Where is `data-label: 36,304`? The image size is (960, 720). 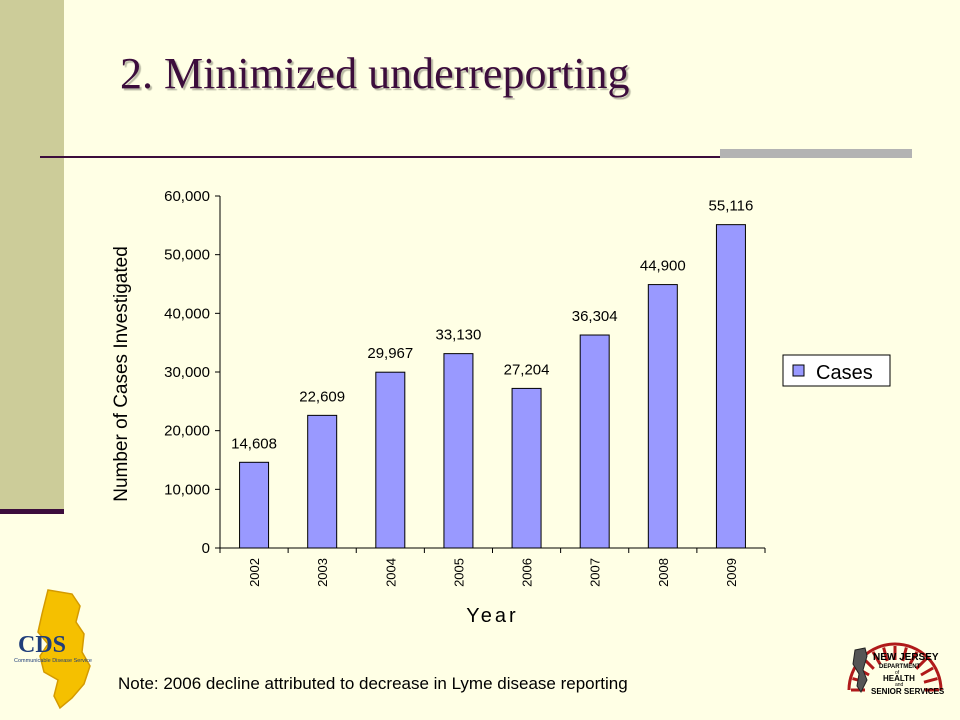 data-label: 36,304 is located at coordinates (595, 316).